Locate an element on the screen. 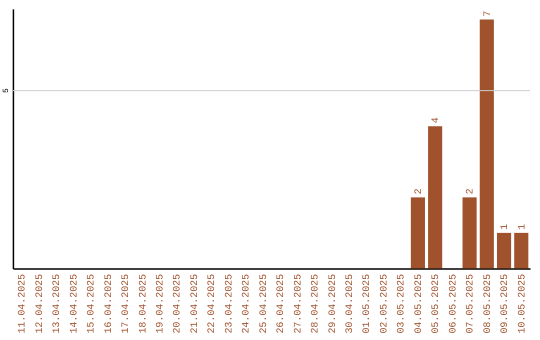 The image size is (540, 340). x-tick-label: 29.04.2025 is located at coordinates (332, 304).